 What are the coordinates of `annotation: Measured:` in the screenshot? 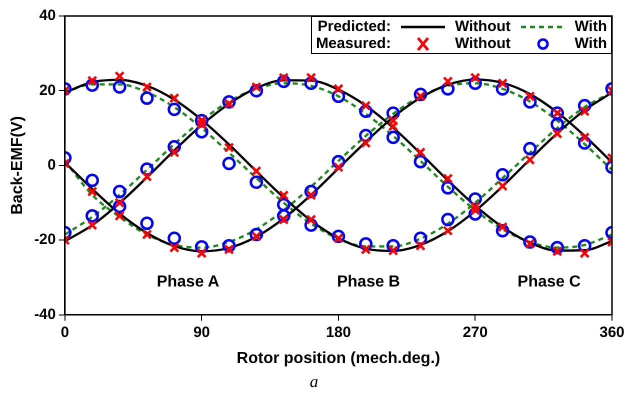 It's located at (353, 43).